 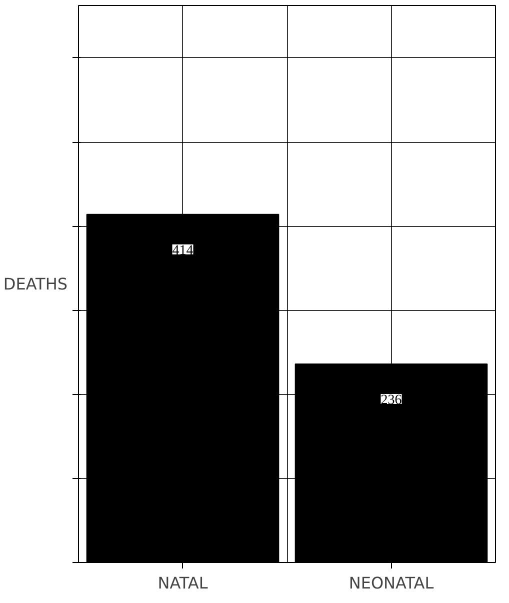 I want to click on data-label: 414, so click(x=183, y=250).